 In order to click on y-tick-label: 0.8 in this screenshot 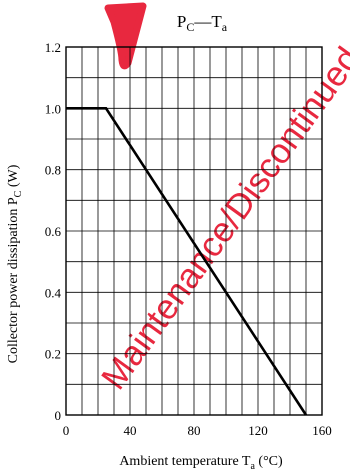, I will do `click(53, 170)`.